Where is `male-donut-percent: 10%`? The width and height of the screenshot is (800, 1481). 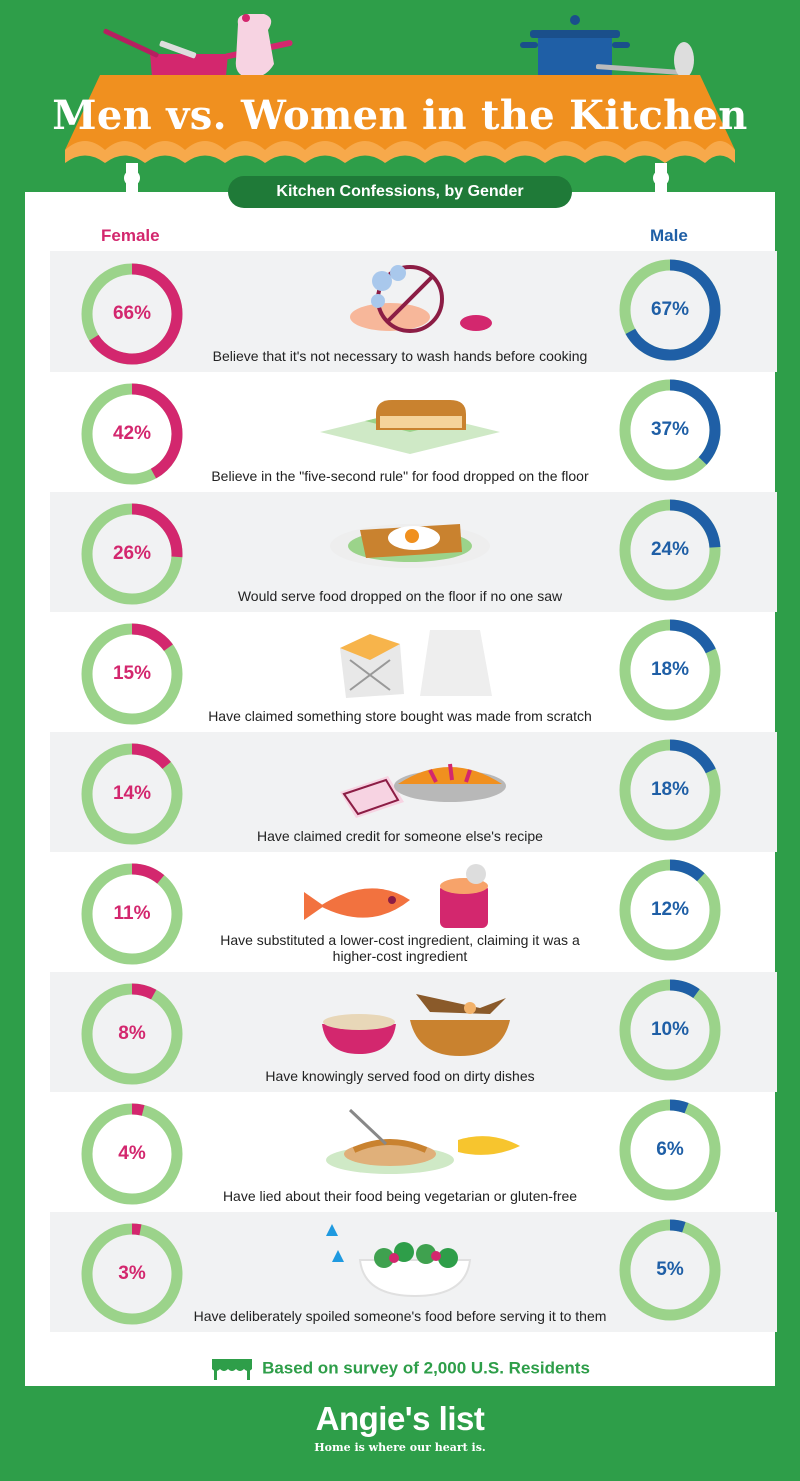 male-donut-percent: 10% is located at coordinates (670, 1029).